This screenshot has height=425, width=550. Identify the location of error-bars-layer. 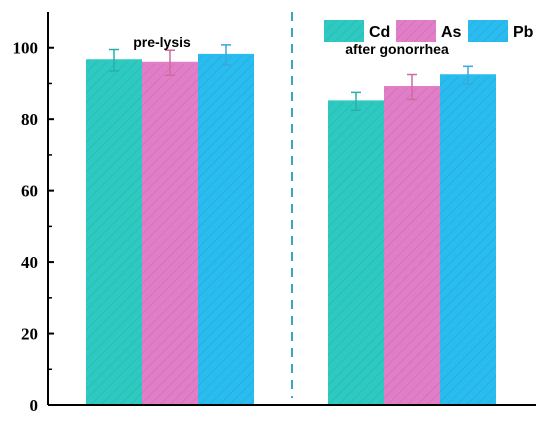
(291, 77).